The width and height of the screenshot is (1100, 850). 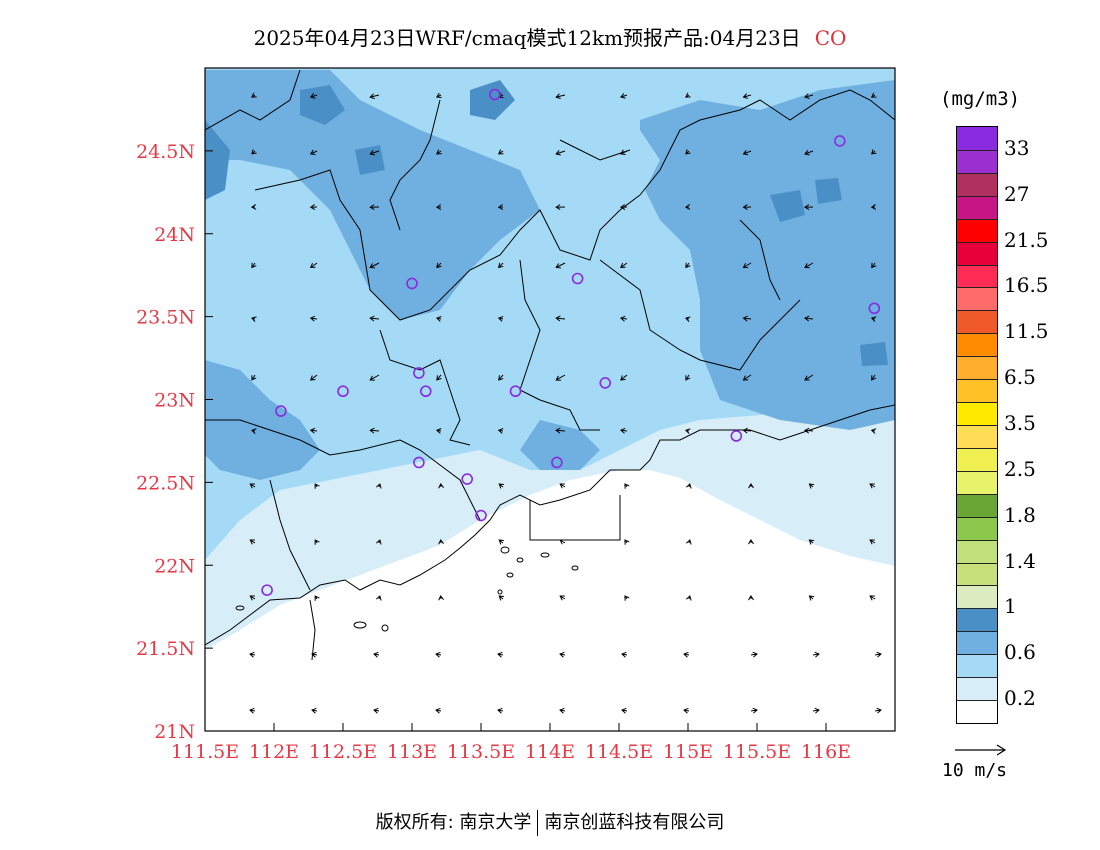 I want to click on lon-tick-label: 112.5E, so click(x=343, y=752).